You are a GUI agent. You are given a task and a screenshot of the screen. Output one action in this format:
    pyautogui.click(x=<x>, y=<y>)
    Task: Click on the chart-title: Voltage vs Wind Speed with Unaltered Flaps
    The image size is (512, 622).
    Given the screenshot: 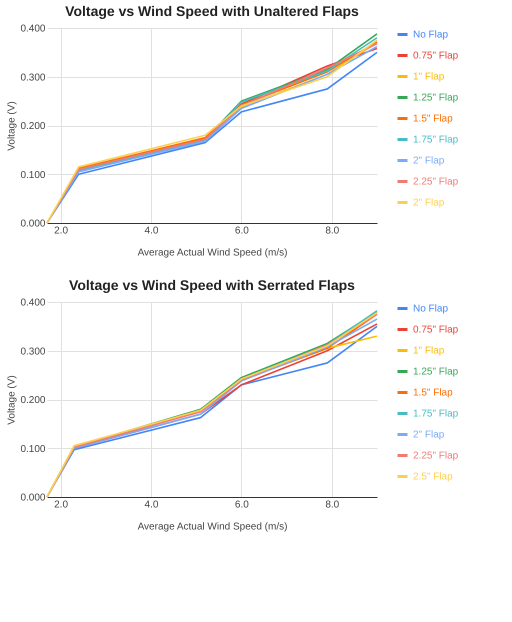 What is the action you would take?
    pyautogui.click(x=212, y=11)
    